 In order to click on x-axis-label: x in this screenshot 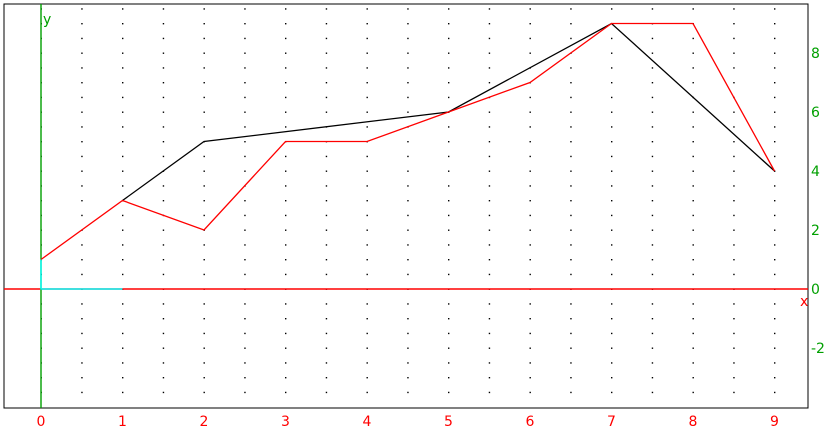, I will do `click(804, 302)`.